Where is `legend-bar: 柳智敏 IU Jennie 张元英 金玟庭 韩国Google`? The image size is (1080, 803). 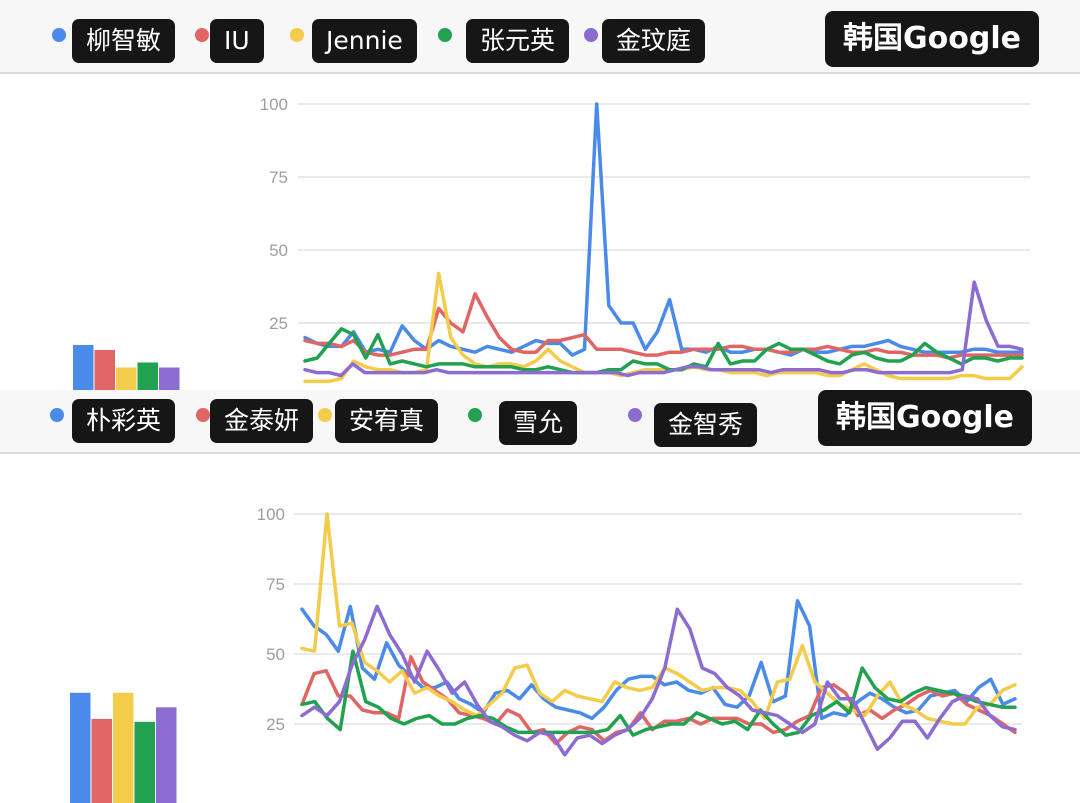
legend-bar: 柳智敏 IU Jennie 张元英 金玟庭 韩国Google is located at coordinates (540, 37).